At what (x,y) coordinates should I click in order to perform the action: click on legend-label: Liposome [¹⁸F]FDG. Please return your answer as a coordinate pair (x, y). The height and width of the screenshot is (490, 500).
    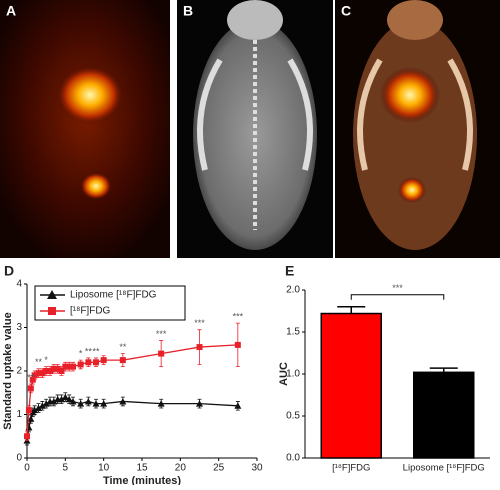
    Looking at the image, I should click on (113, 295).